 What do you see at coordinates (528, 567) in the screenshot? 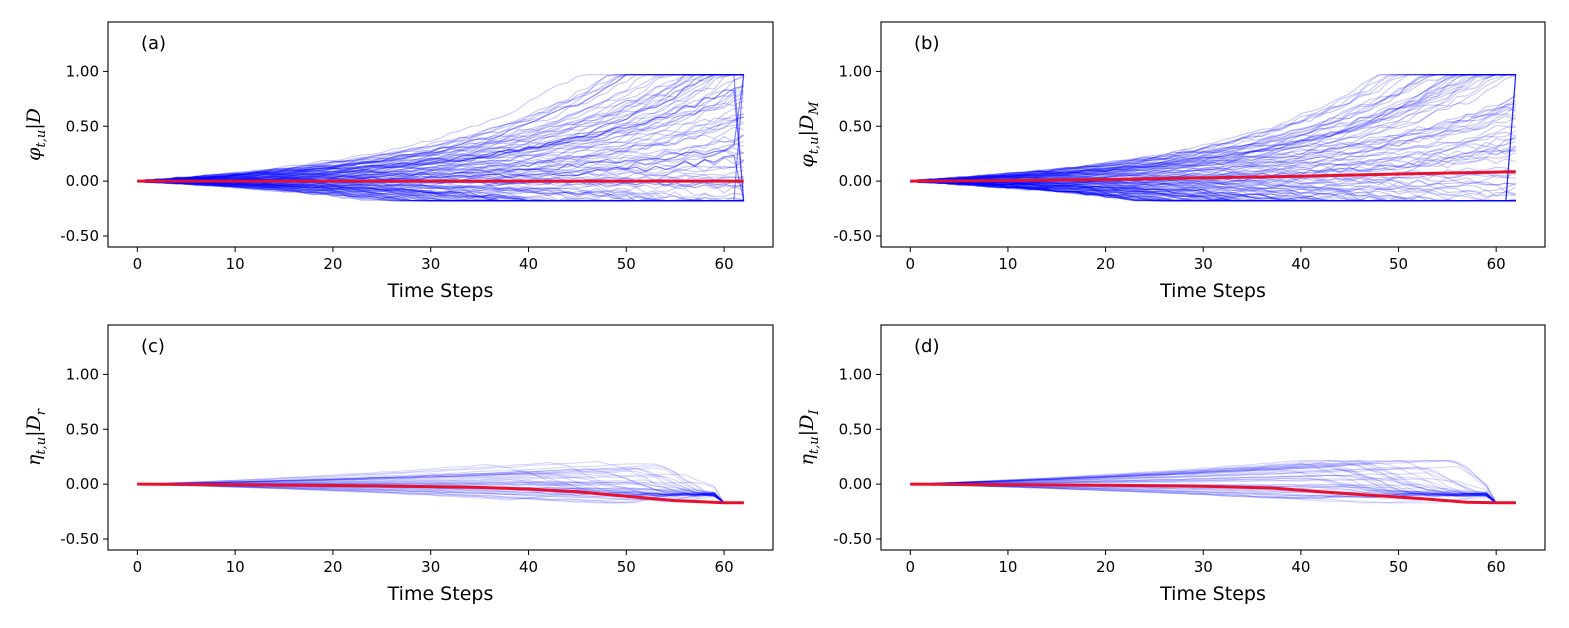
I see `x-tick-label: 40` at bounding box center [528, 567].